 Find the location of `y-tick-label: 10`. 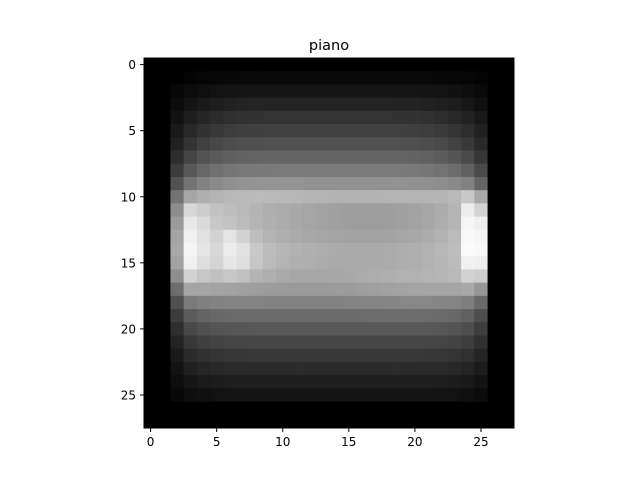

y-tick-label: 10 is located at coordinates (128, 197).